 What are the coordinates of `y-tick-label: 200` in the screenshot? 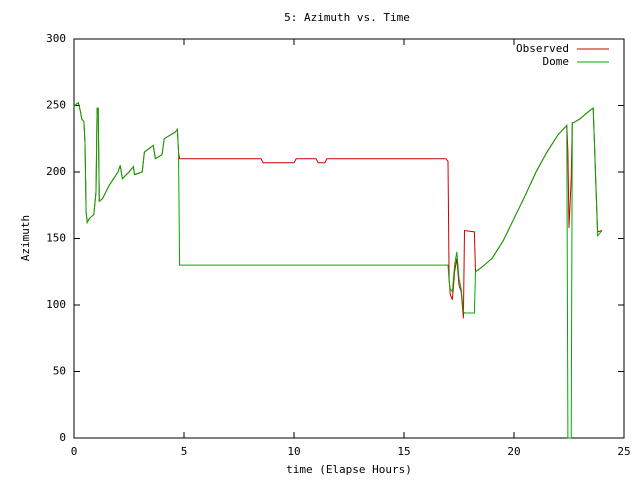 It's located at (56, 171).